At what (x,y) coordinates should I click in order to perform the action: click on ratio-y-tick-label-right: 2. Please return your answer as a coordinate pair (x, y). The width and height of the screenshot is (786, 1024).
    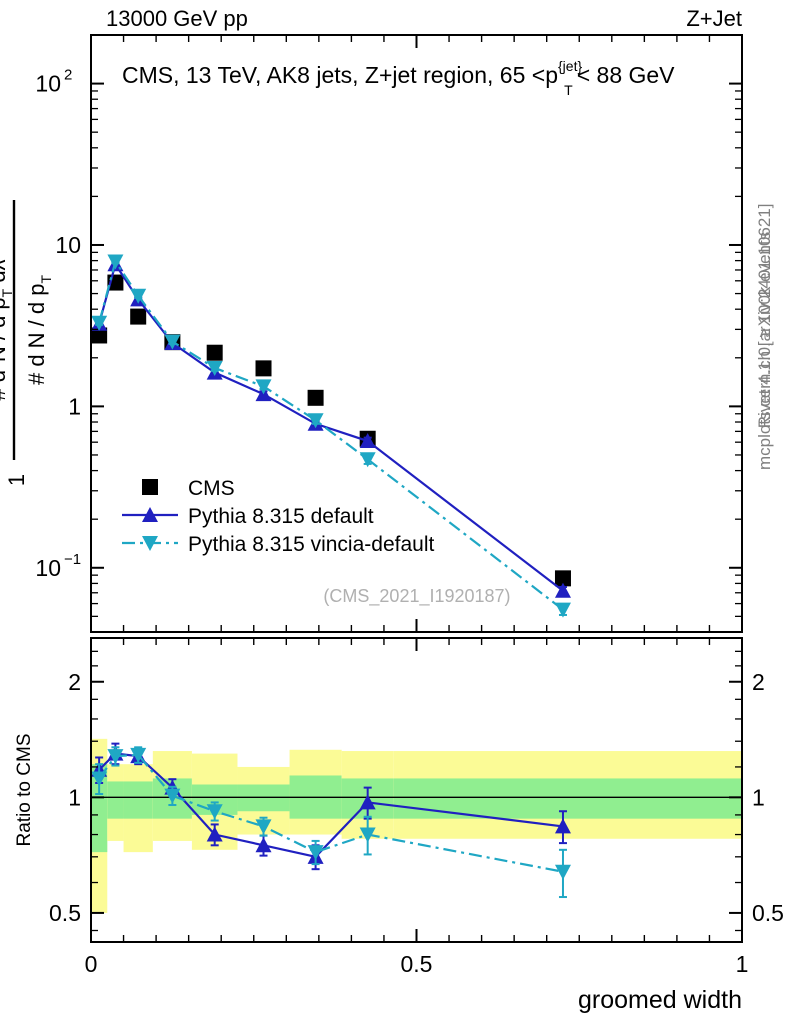
    Looking at the image, I should click on (758, 682).